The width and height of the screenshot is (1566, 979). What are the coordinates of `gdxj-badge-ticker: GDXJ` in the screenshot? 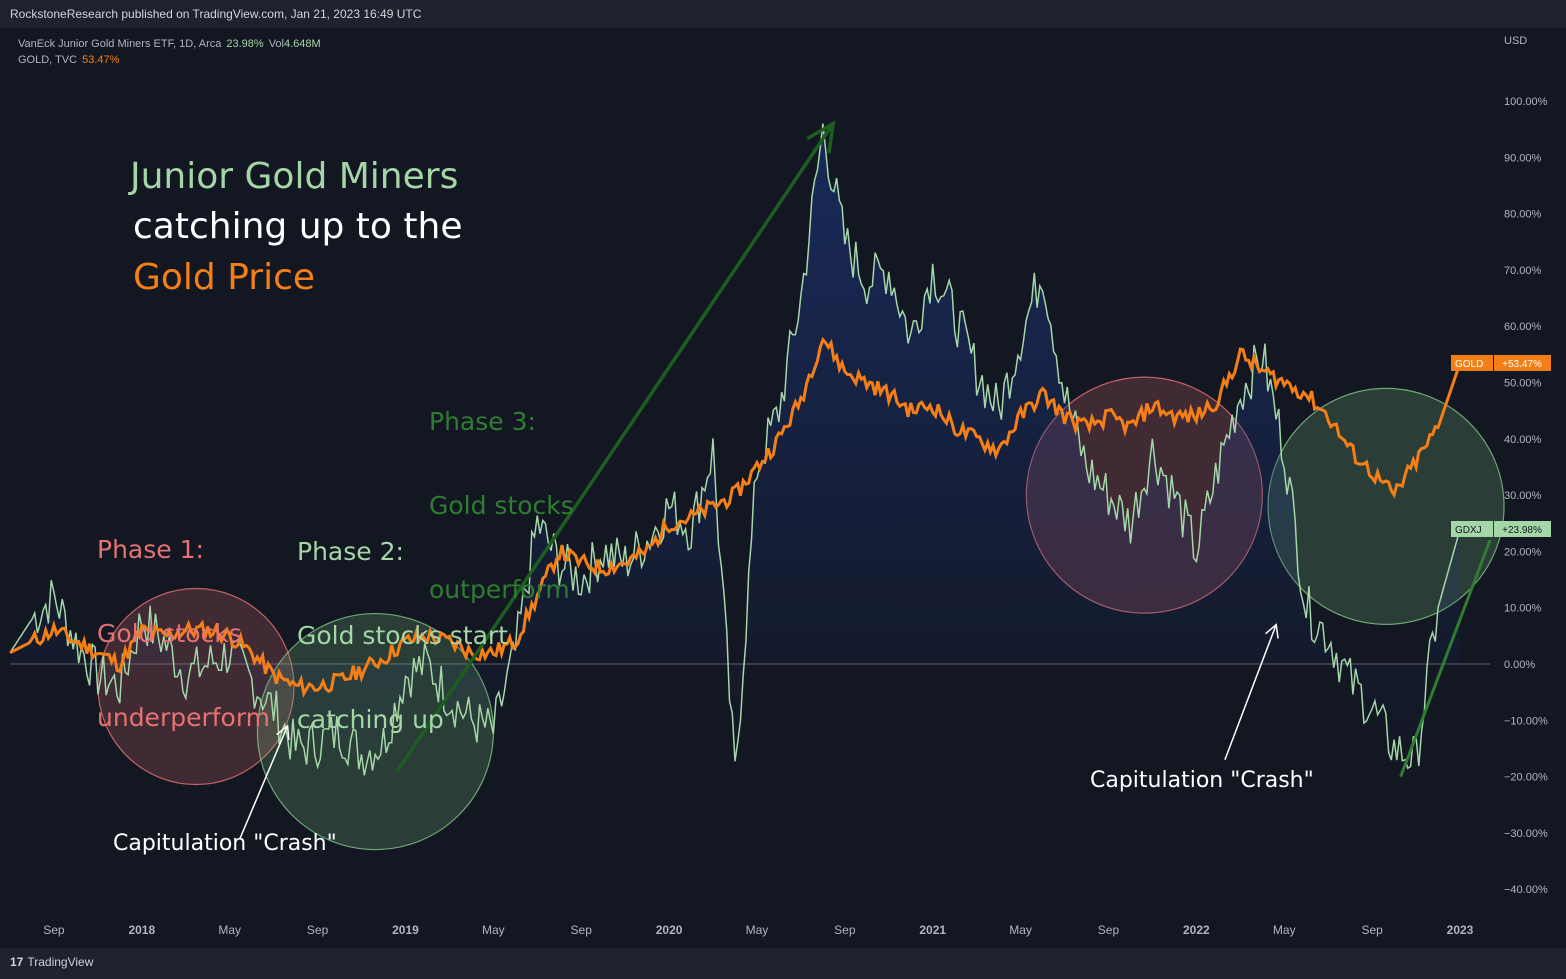 It's located at (1468, 530).